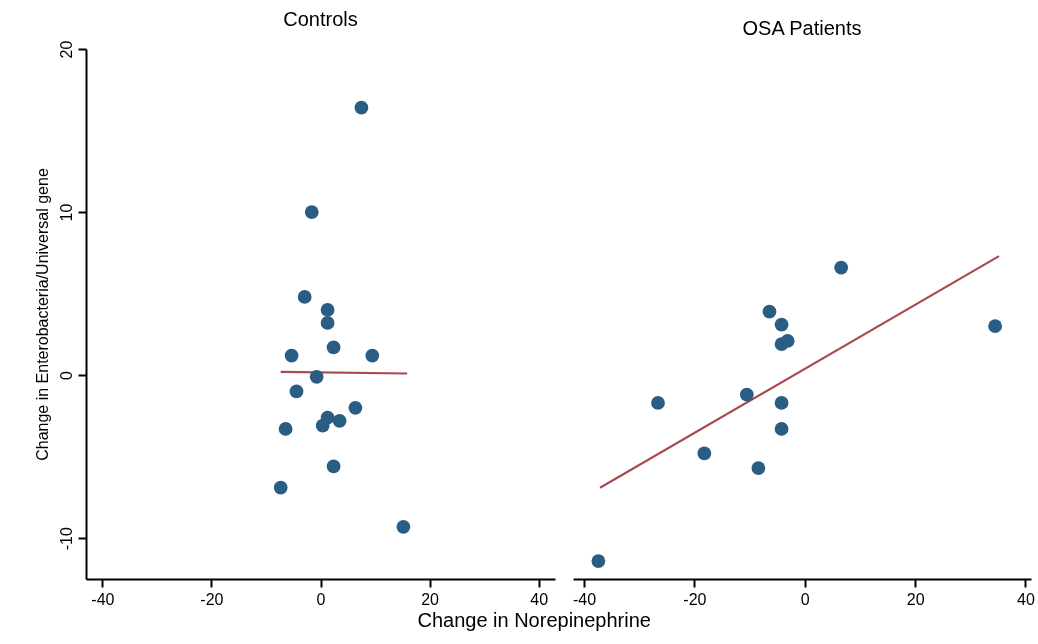 The width and height of the screenshot is (1038, 644). I want to click on y-tick-label: 20, so click(66, 49).